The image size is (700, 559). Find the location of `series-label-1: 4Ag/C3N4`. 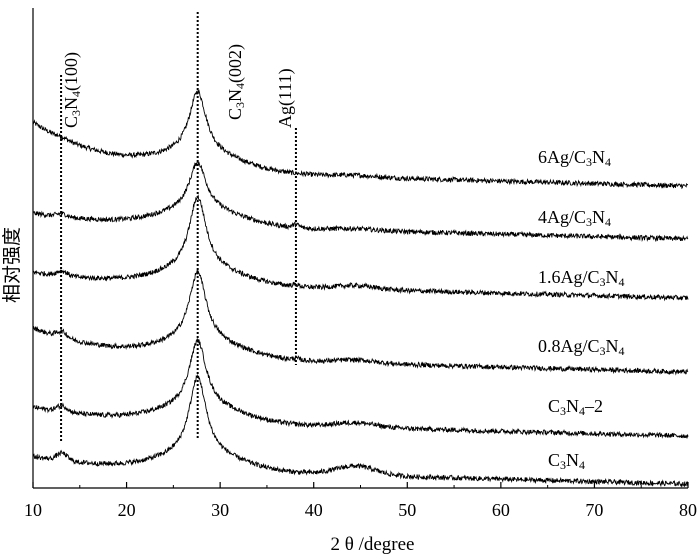

series-label-1: 4Ag/C3N4 is located at coordinates (574, 218).